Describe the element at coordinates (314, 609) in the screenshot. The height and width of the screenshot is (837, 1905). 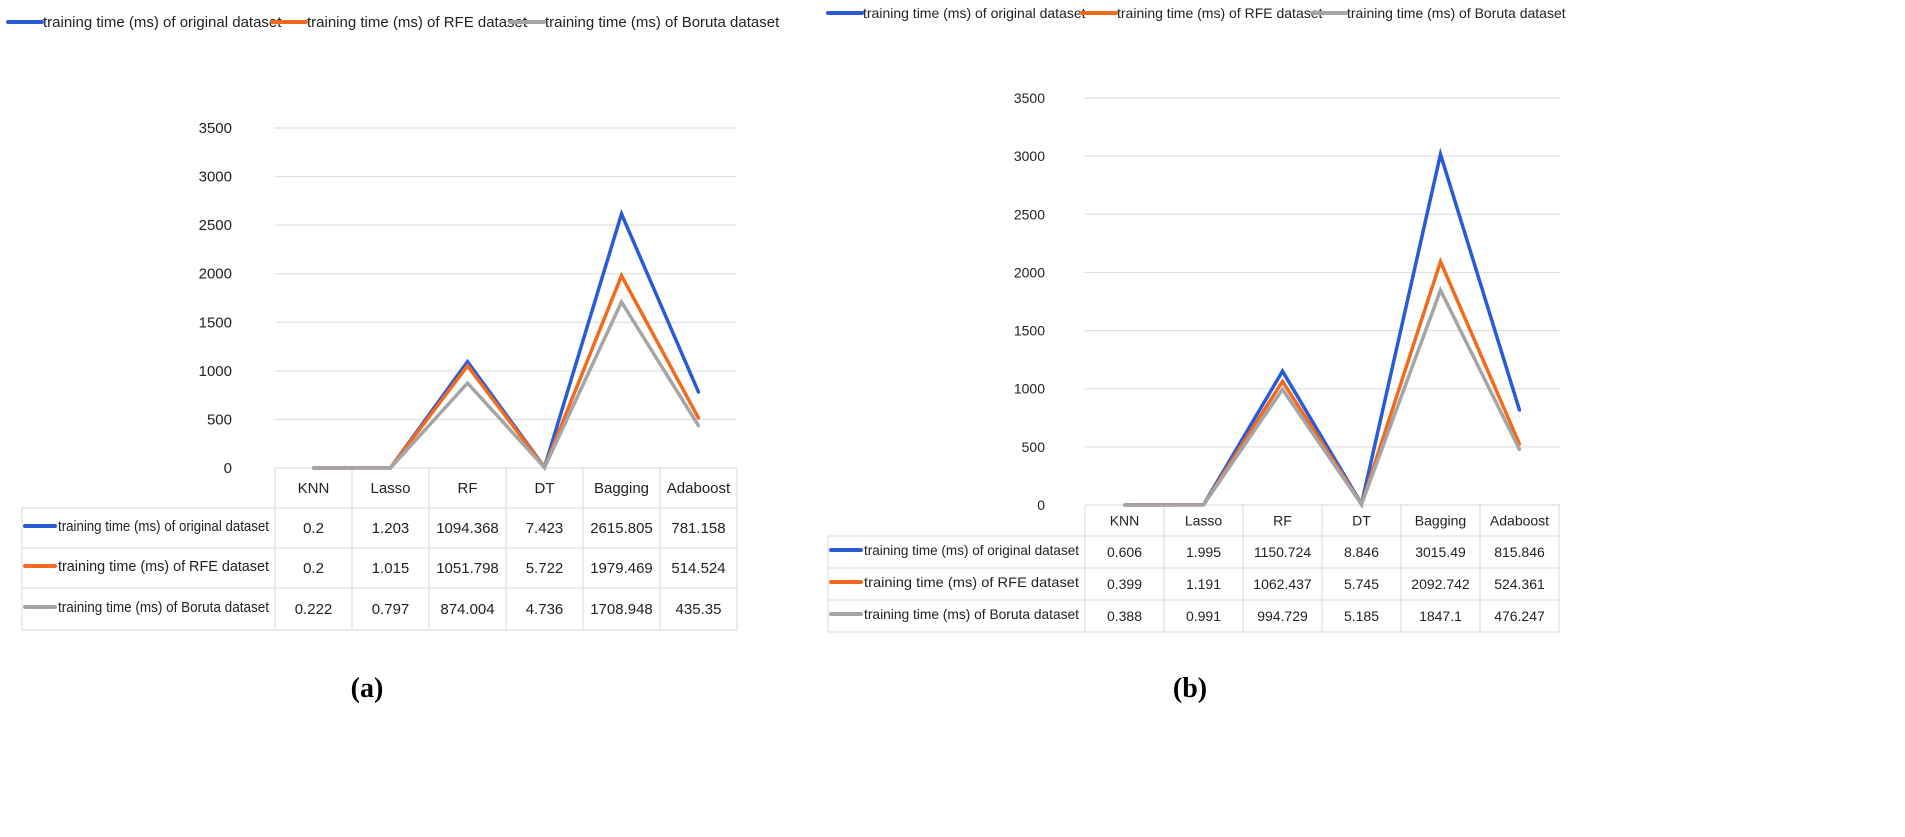
I see `table-value-cell: 0.222` at that location.